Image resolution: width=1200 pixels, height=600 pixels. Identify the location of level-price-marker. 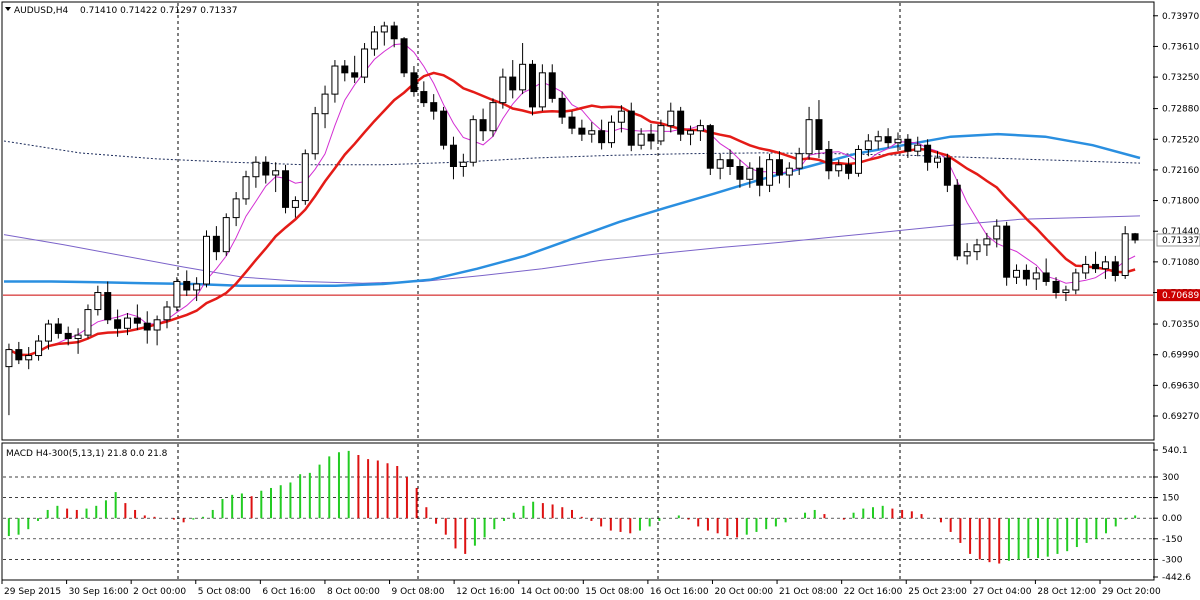
(1178, 295).